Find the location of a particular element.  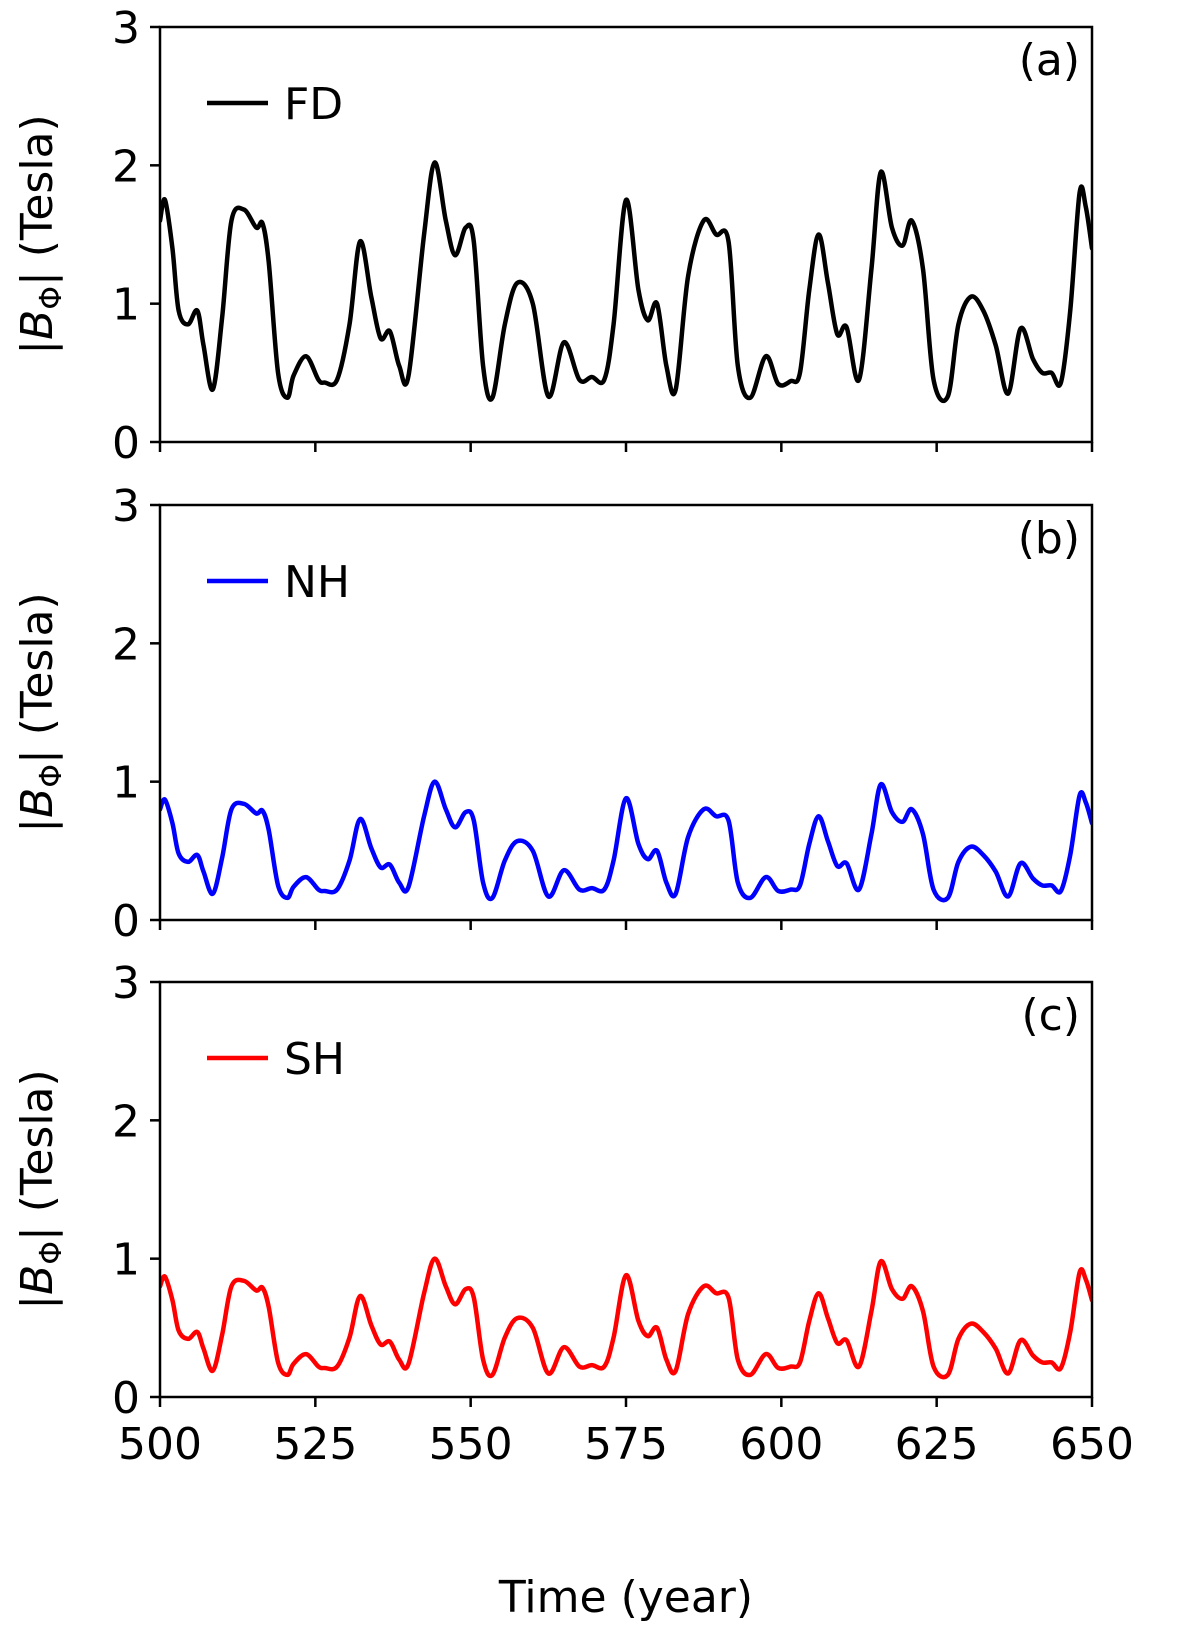

legend-label: NH is located at coordinates (317, 582).